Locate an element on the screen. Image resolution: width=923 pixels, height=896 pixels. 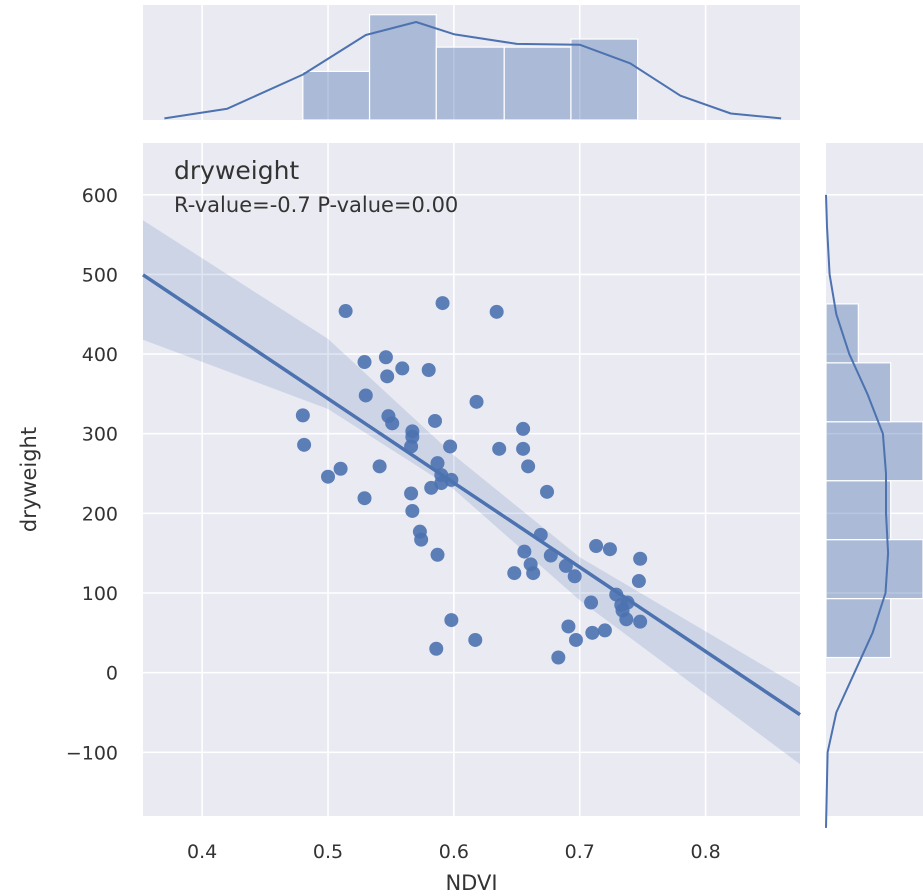
y-axis-label: dryweight is located at coordinates (29, 479).